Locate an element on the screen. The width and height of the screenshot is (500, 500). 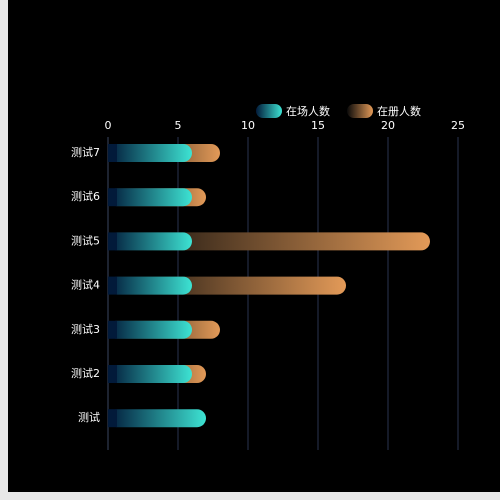
x-tick-label: 5 is located at coordinates (178, 125).